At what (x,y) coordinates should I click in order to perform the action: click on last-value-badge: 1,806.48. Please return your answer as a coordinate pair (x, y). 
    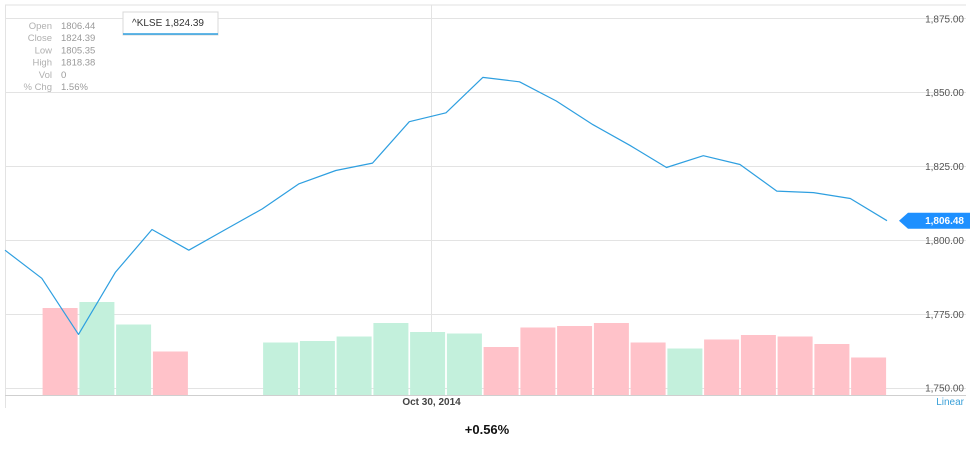
    Looking at the image, I should click on (934, 220).